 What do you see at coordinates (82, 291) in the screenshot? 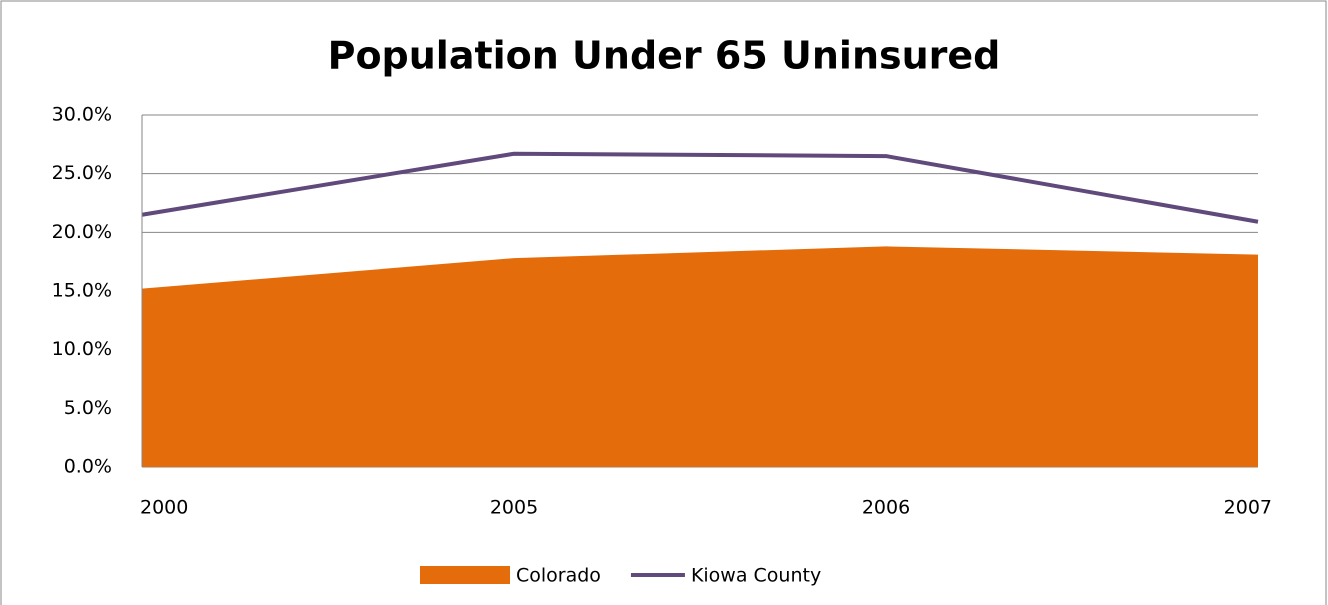
I see `y-tick-label: 15.0%` at bounding box center [82, 291].